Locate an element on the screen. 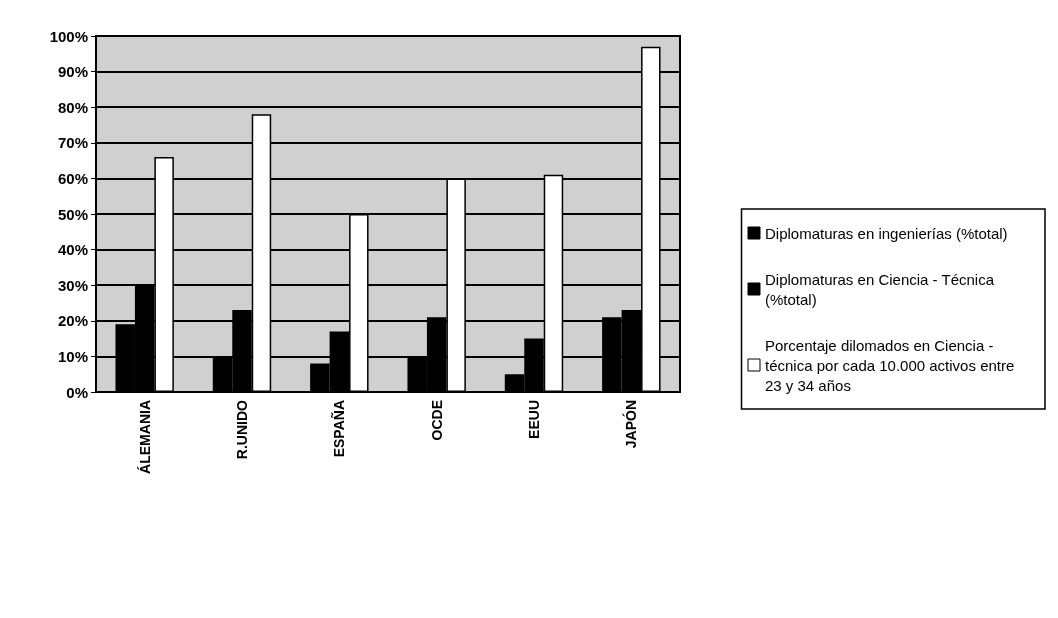 Image resolution: width=1058 pixels, height=618 pixels. y-tick-label: 20% is located at coordinates (72, 321).